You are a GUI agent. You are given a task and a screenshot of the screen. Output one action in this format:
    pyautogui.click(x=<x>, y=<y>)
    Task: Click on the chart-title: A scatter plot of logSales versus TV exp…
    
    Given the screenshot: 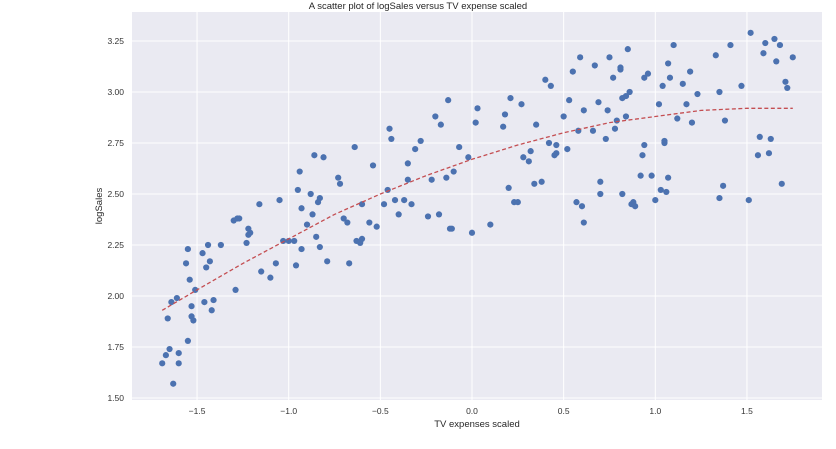 What is the action you would take?
    pyautogui.click(x=418, y=6)
    